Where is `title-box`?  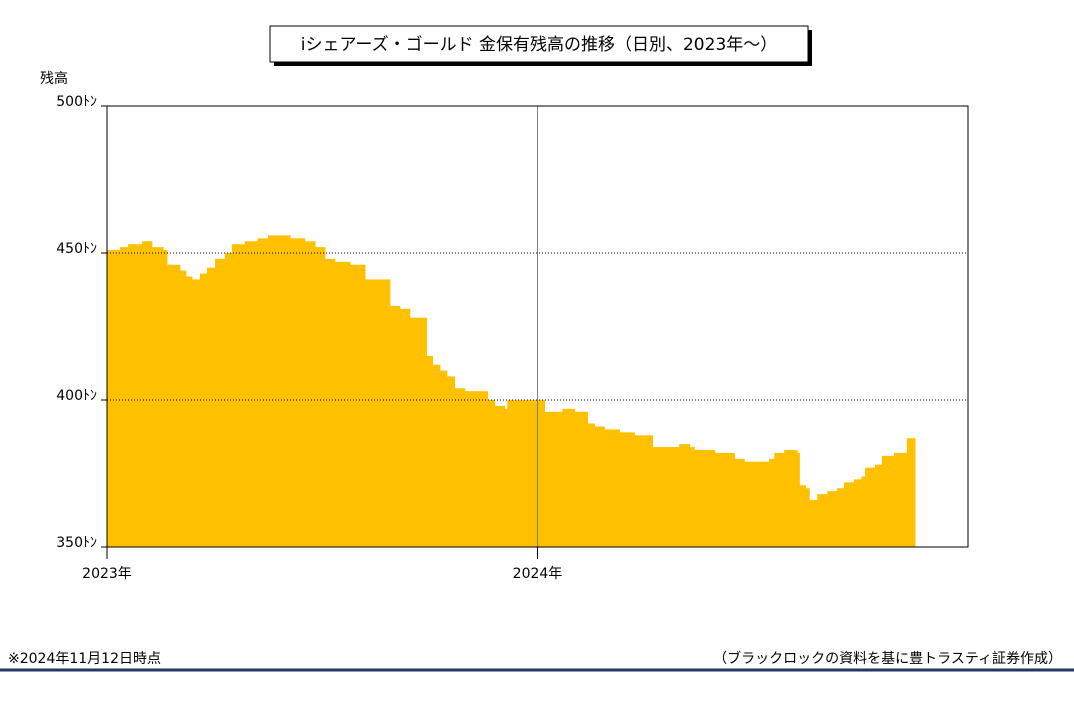 title-box is located at coordinates (539, 44).